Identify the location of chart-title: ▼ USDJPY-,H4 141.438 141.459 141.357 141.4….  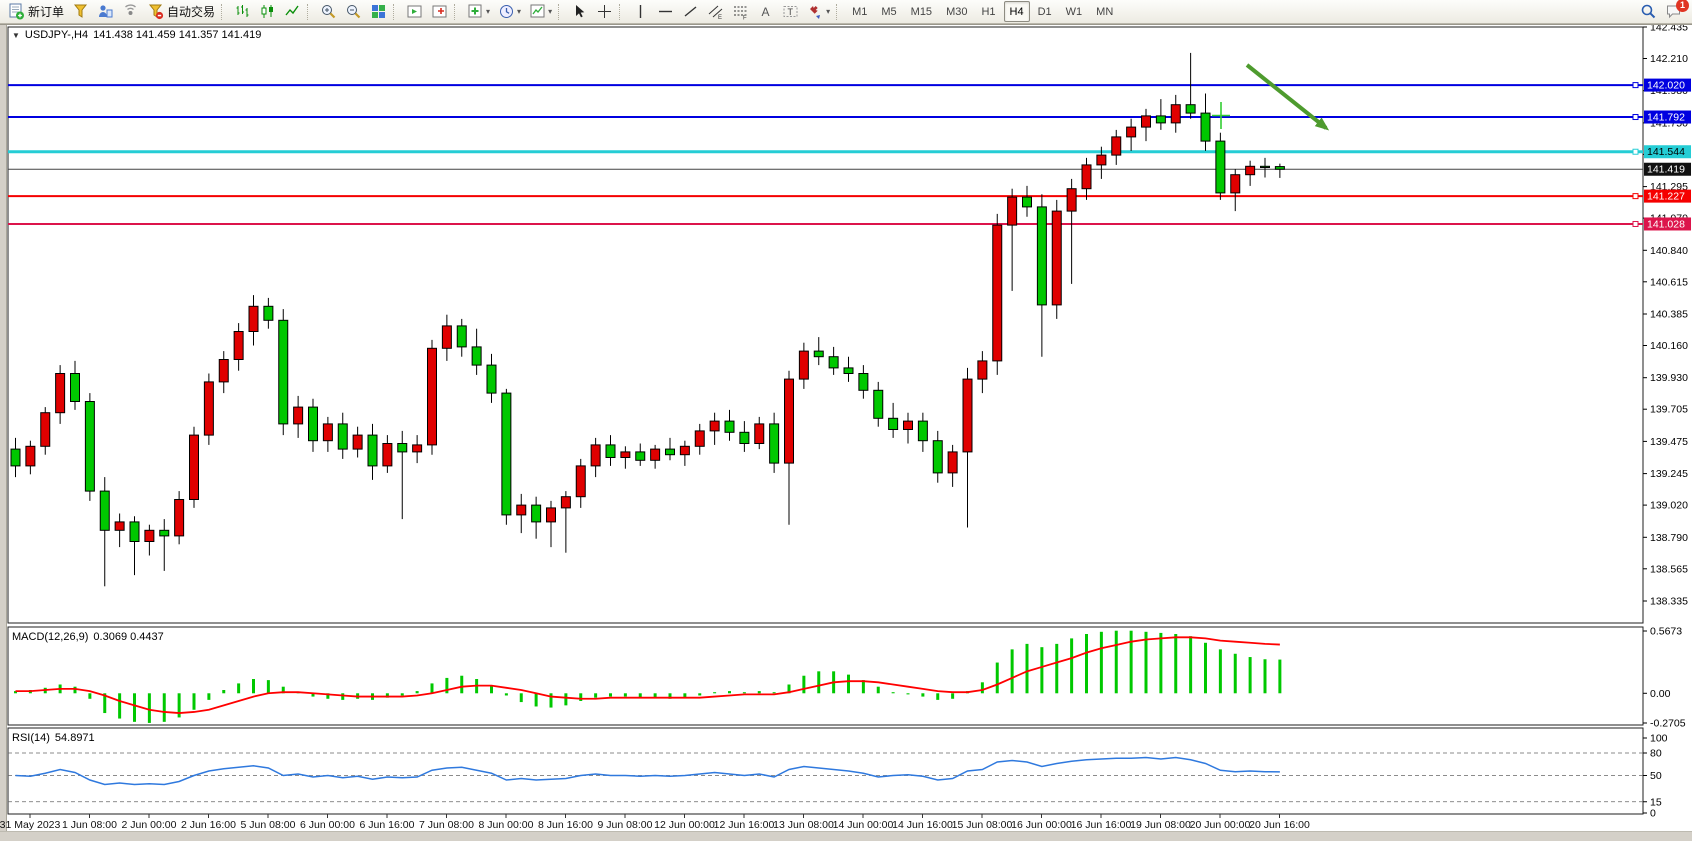
(136, 35).